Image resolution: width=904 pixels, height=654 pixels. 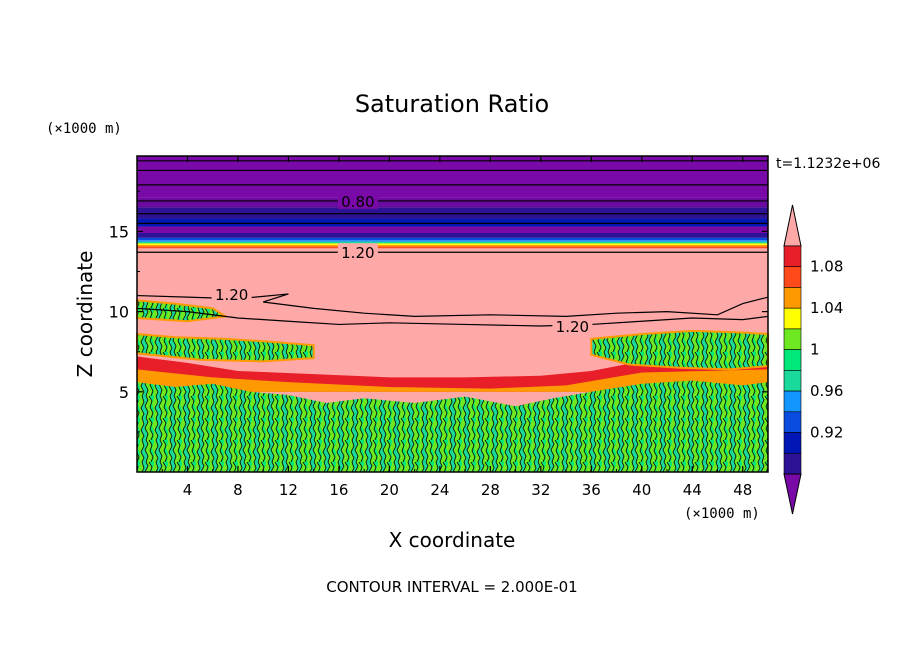 I want to click on y-tick-label: 10, so click(x=119, y=312).